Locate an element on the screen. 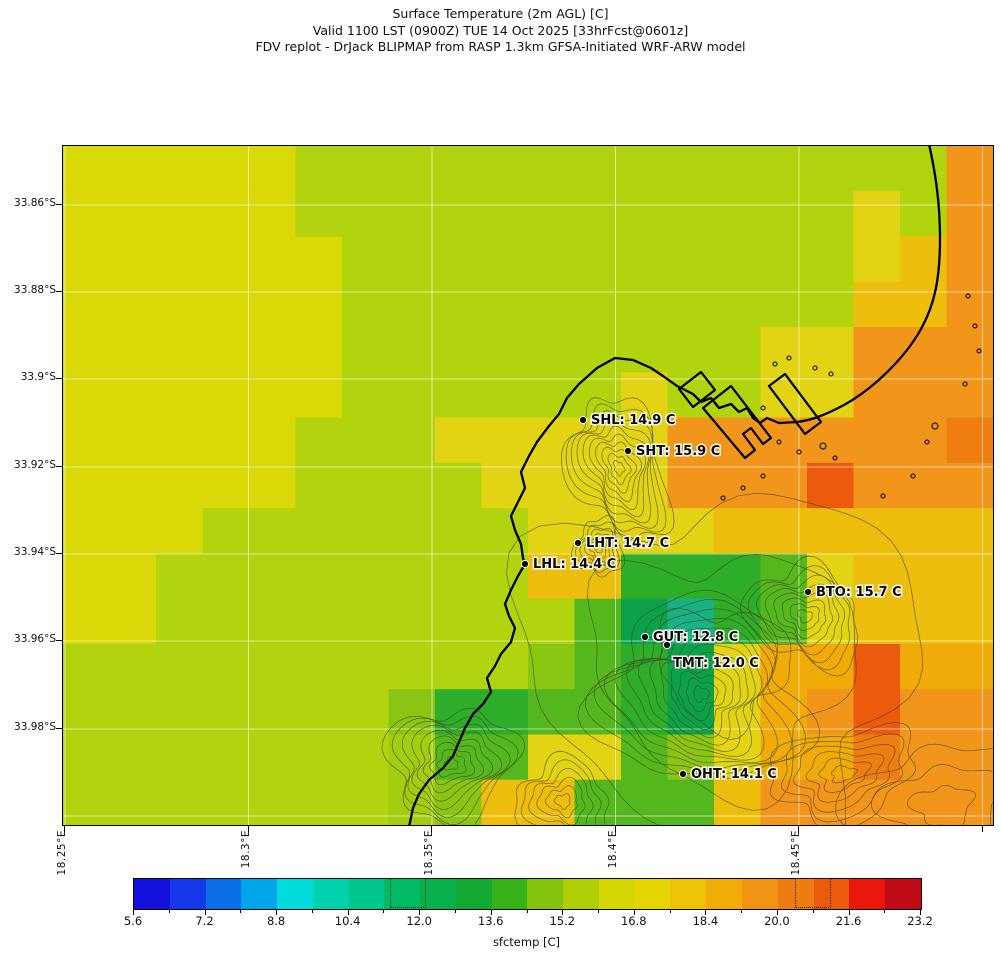  station-sht: SHT: 15.9 C is located at coordinates (672, 452).